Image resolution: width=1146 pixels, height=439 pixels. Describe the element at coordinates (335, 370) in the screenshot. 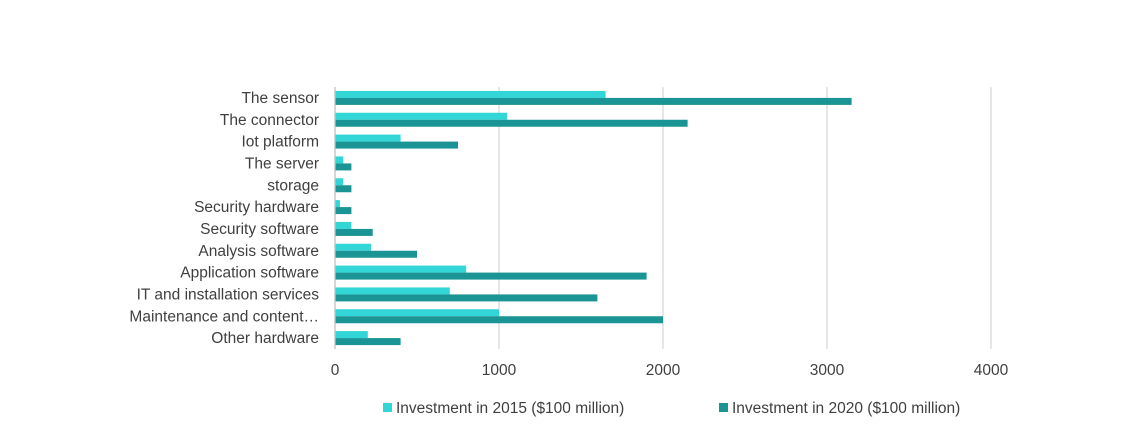

I see `x-tick-label: 0` at that location.